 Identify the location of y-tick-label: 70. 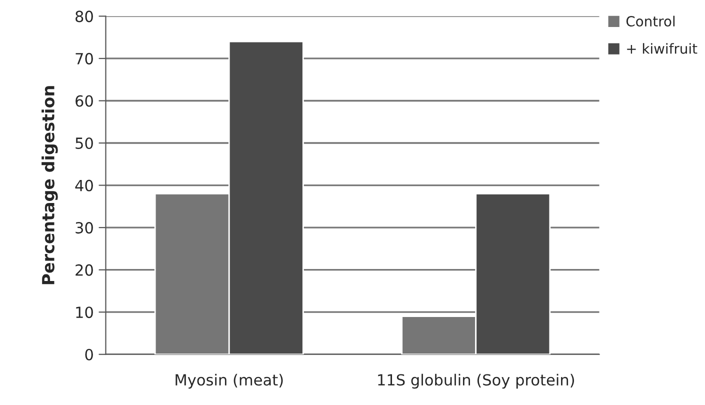
(84, 58).